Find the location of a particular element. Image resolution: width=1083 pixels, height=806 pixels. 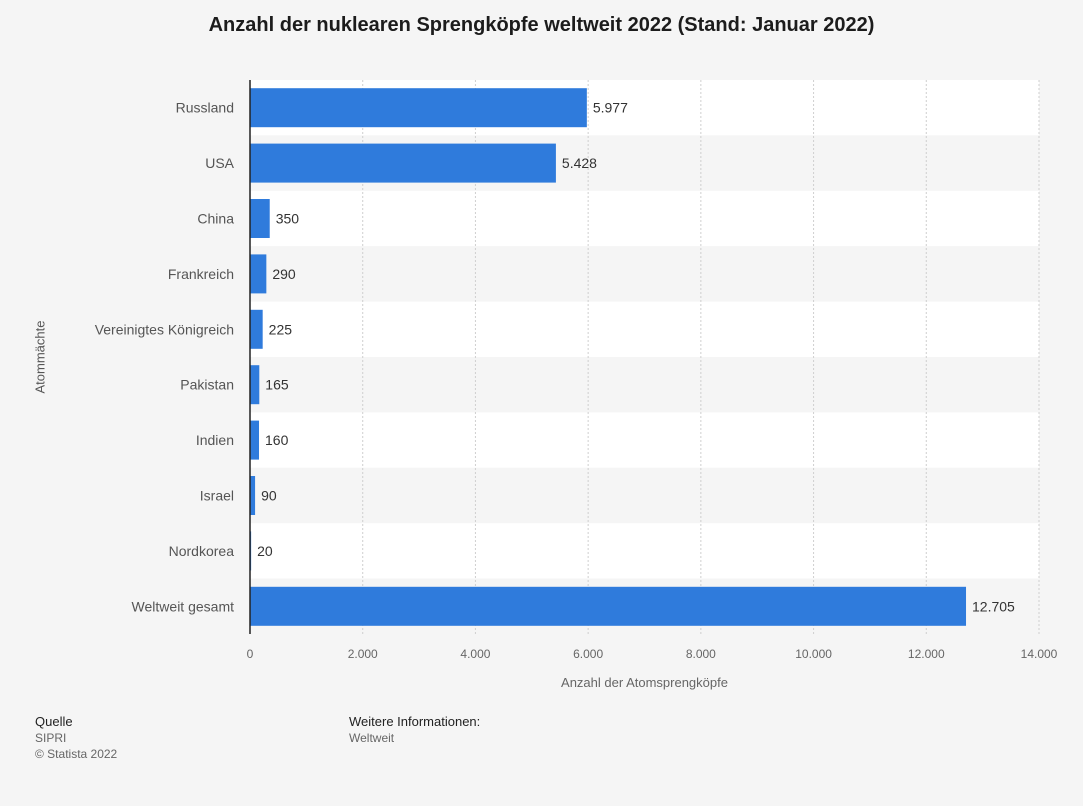

category-label: Vereinigtes Königreich is located at coordinates (164, 329).